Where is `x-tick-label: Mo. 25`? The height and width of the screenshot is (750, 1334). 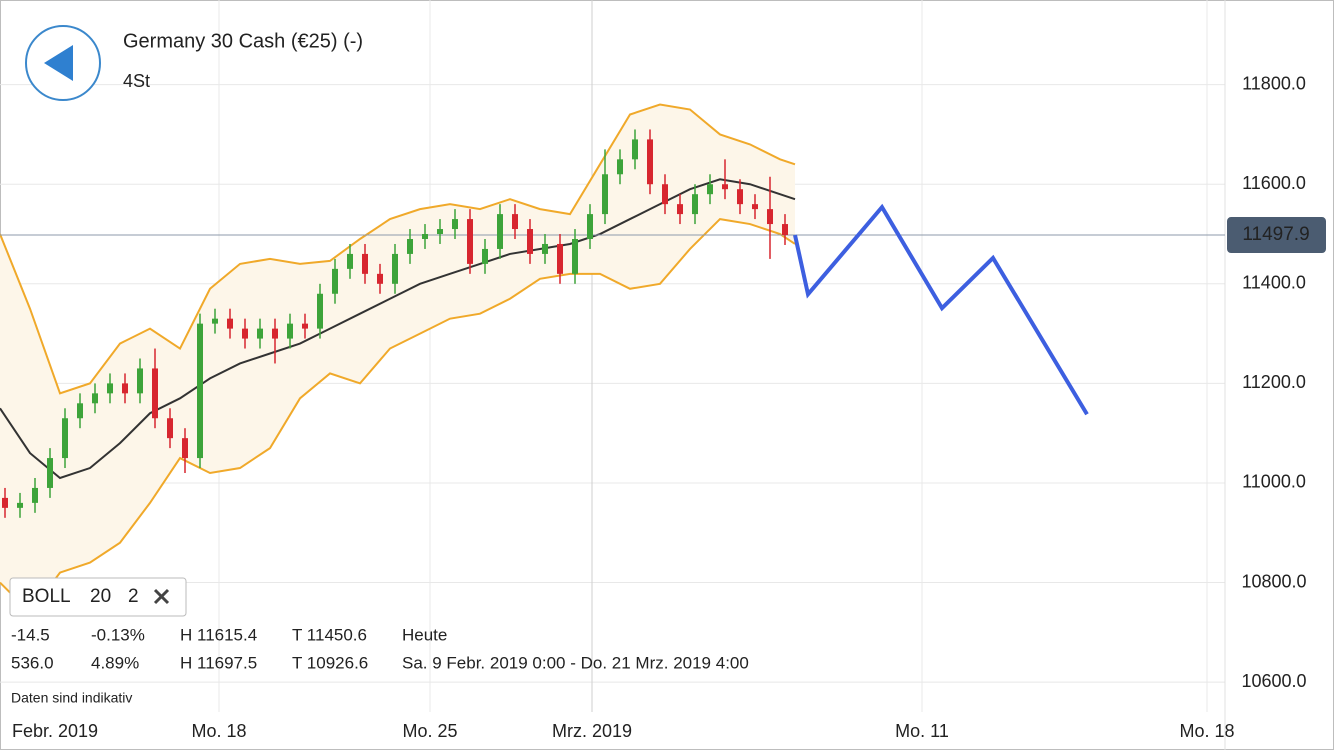
x-tick-label: Mo. 25 is located at coordinates (429, 731).